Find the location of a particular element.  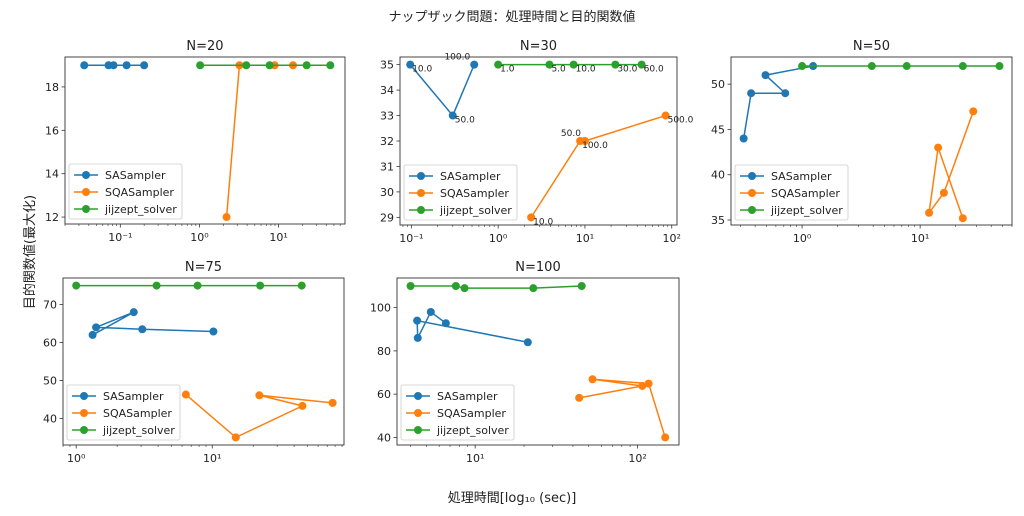

y-tick-label: 30 is located at coordinates (387, 192).